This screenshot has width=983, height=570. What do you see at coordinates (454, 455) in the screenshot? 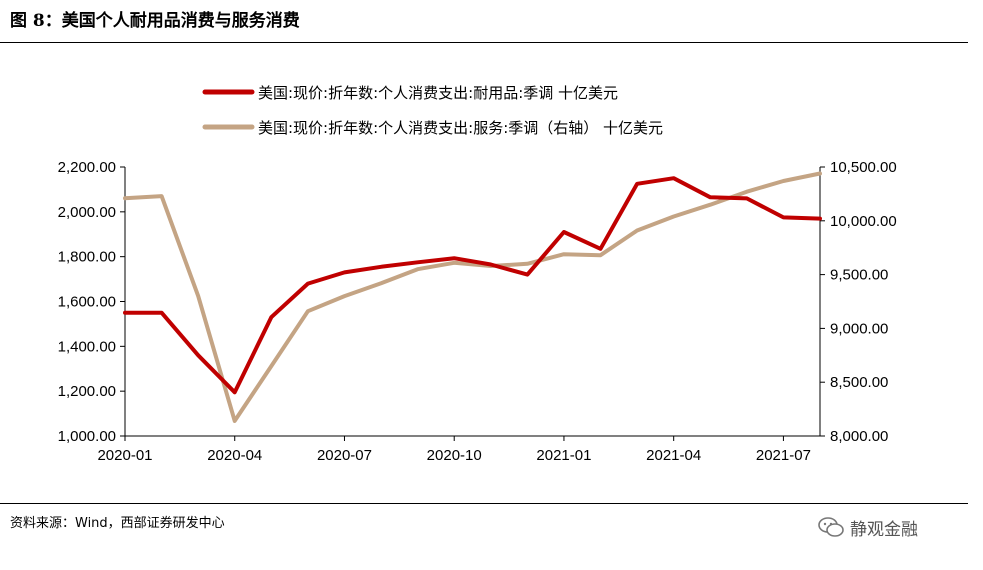
I see `x-tick-label: 2020-10` at bounding box center [454, 455].